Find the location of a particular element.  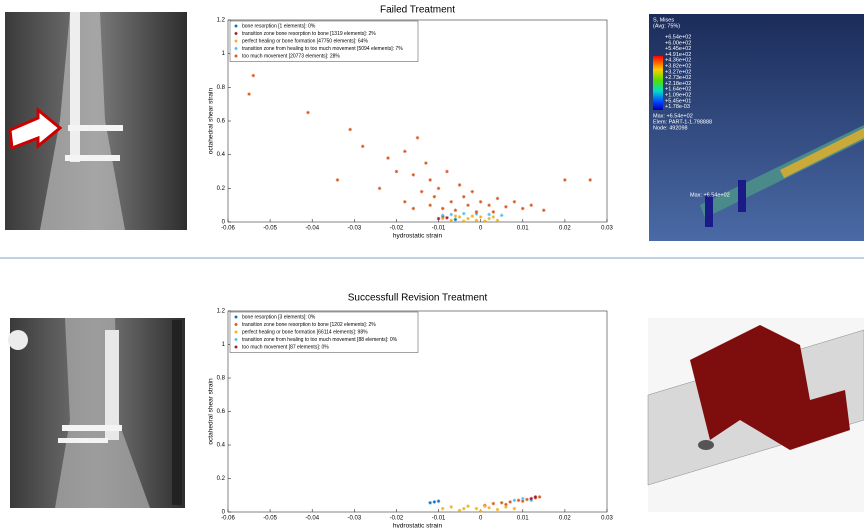

x-tick-label: -0.02 is located at coordinates (397, 229).